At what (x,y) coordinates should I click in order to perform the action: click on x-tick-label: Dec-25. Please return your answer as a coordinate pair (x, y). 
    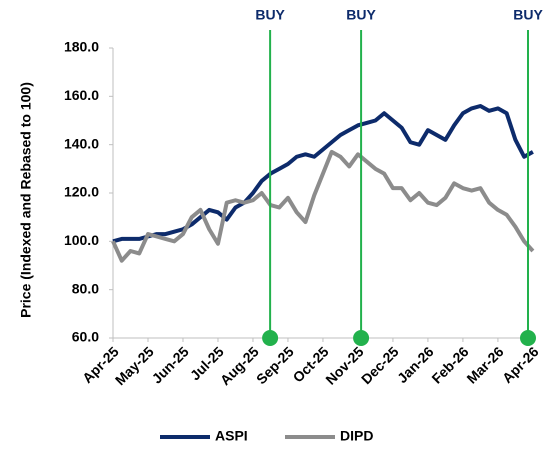
    Looking at the image, I should click on (380, 365).